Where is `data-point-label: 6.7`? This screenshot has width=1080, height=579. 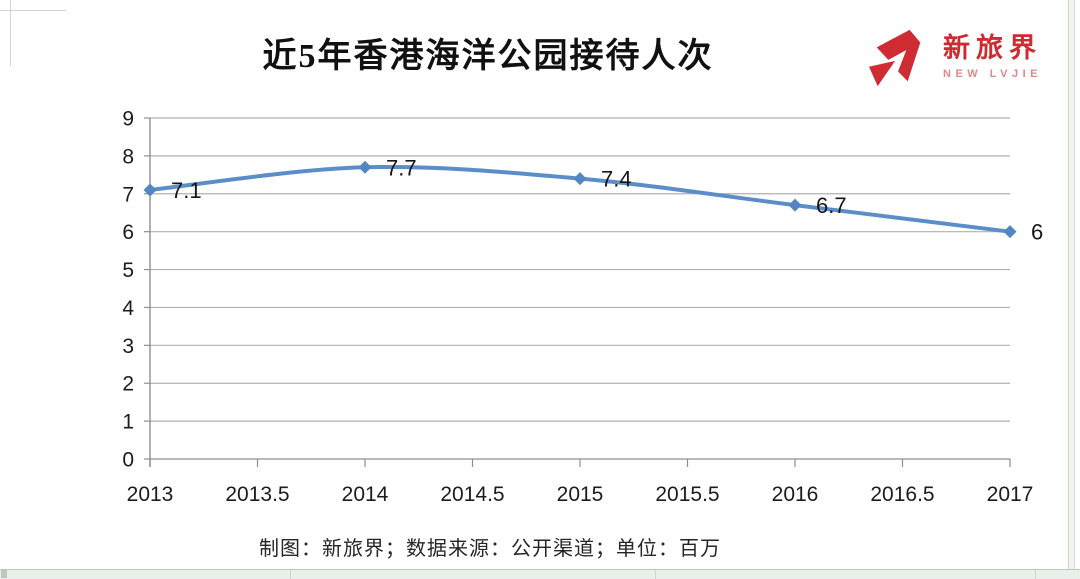
data-point-label: 6.7 is located at coordinates (831, 205).